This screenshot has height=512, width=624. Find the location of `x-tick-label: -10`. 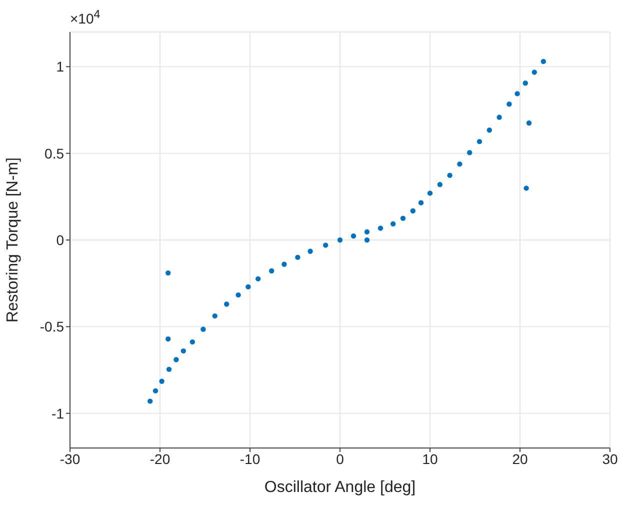

x-tick-label: -10 is located at coordinates (250, 458).